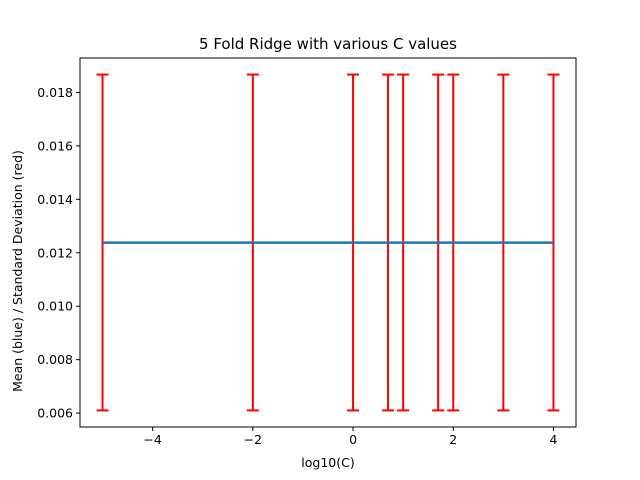 This screenshot has width=640, height=480. Describe the element at coordinates (328, 44) in the screenshot. I see `chart-title: 5 Fold Ridge with various C values` at that location.